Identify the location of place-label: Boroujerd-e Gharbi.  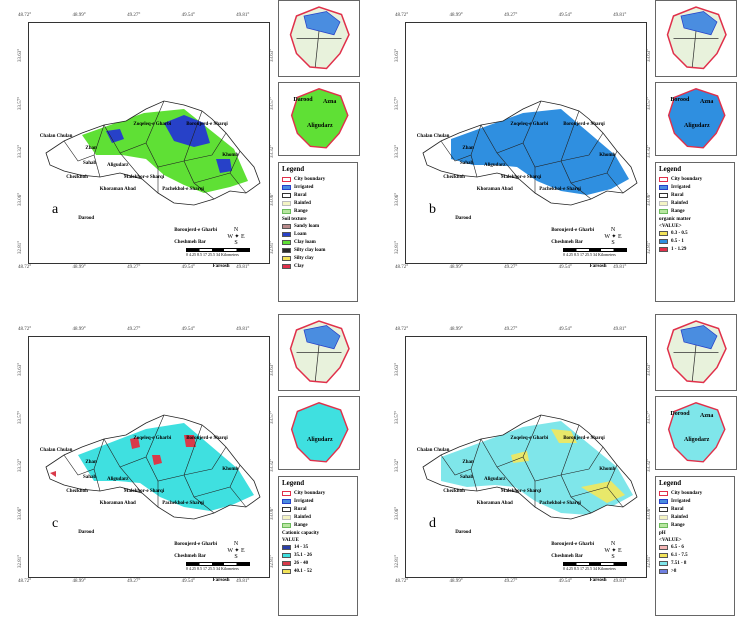
(196, 230).